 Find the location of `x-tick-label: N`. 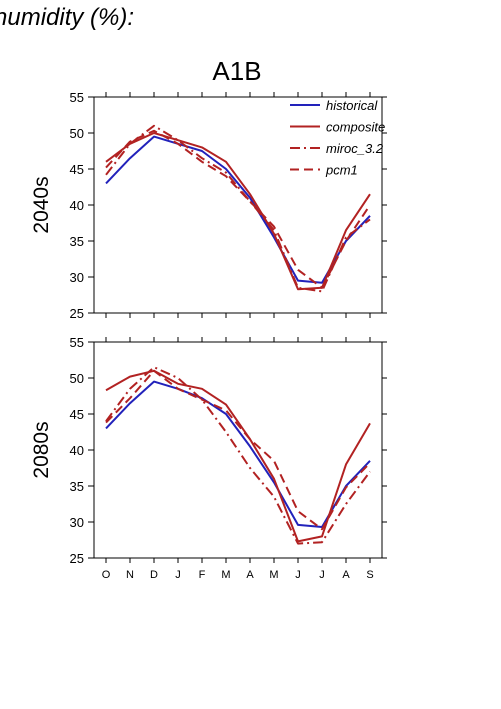

x-tick-label: N is located at coordinates (130, 575).